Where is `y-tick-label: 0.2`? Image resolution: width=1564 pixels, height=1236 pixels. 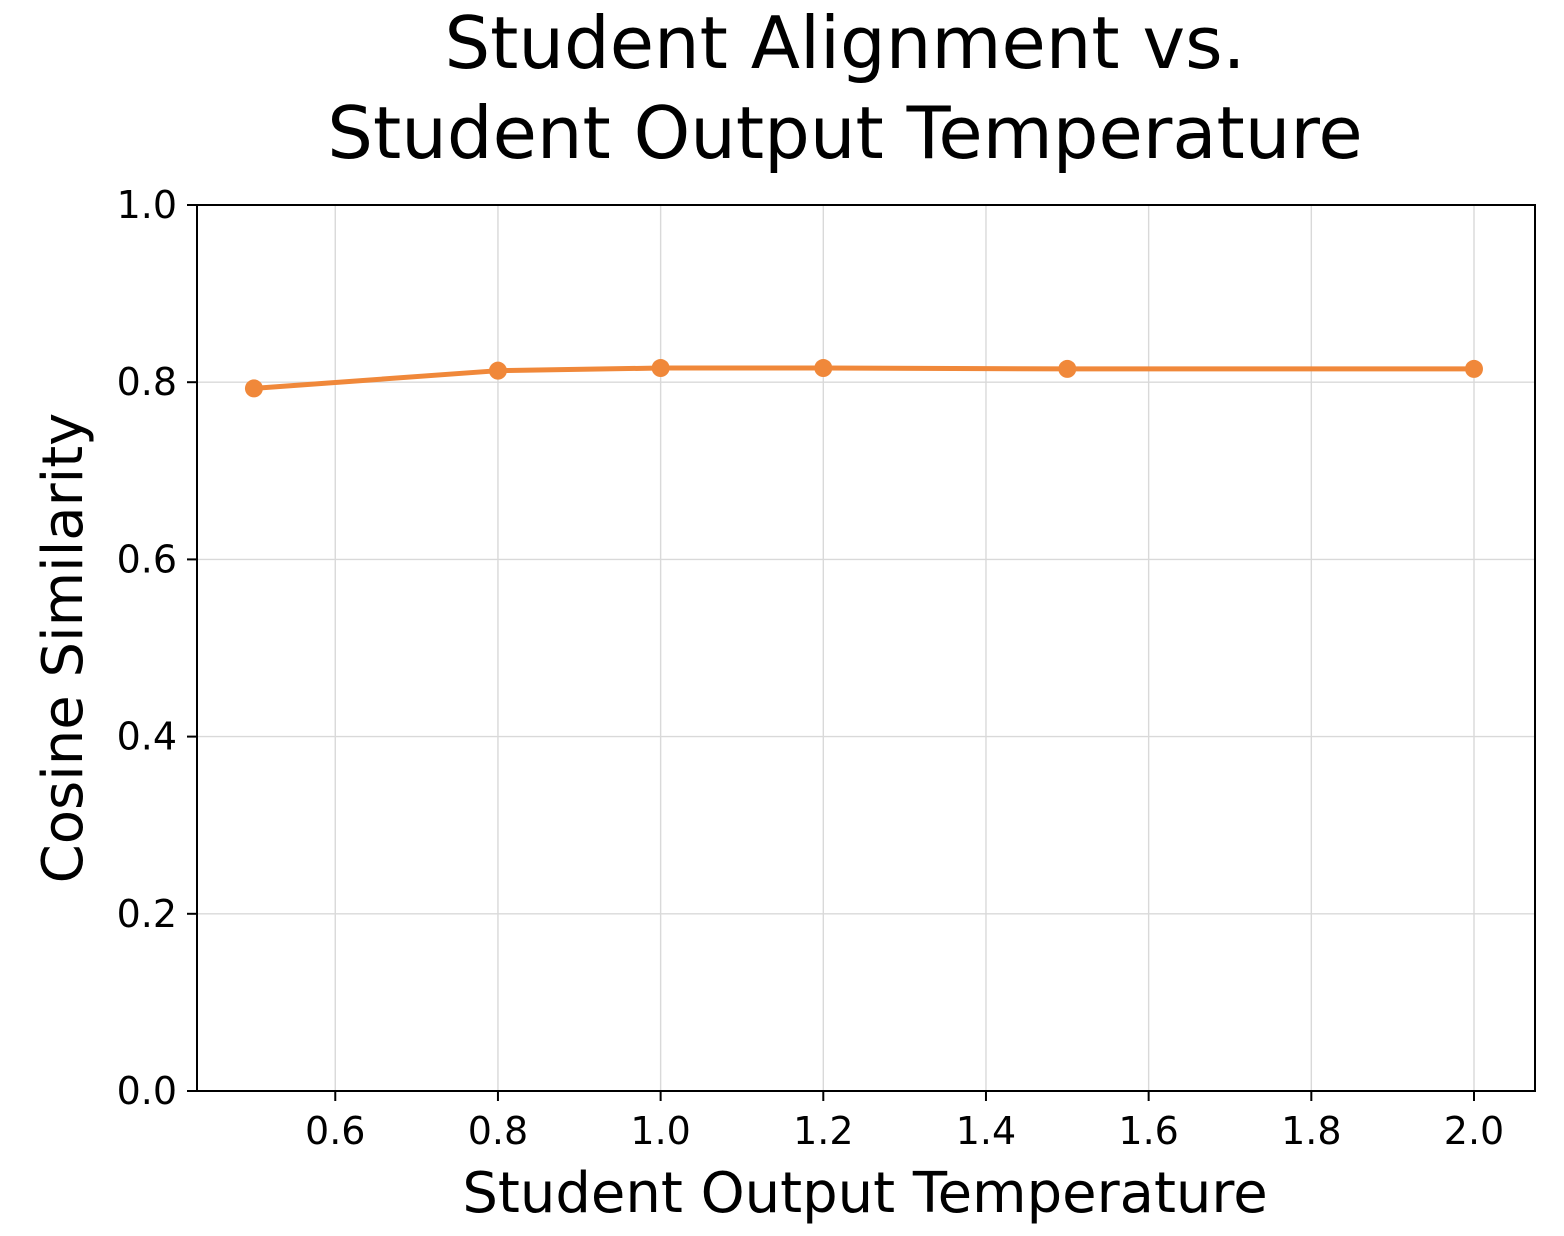
y-tick-label: 0.2 is located at coordinates (147, 914).